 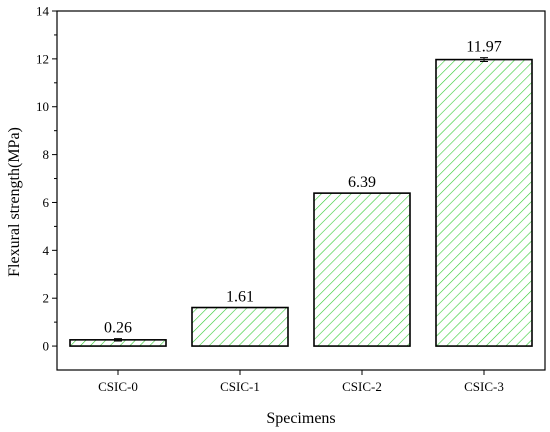 I want to click on y-tick-label: 12, so click(x=42, y=58).